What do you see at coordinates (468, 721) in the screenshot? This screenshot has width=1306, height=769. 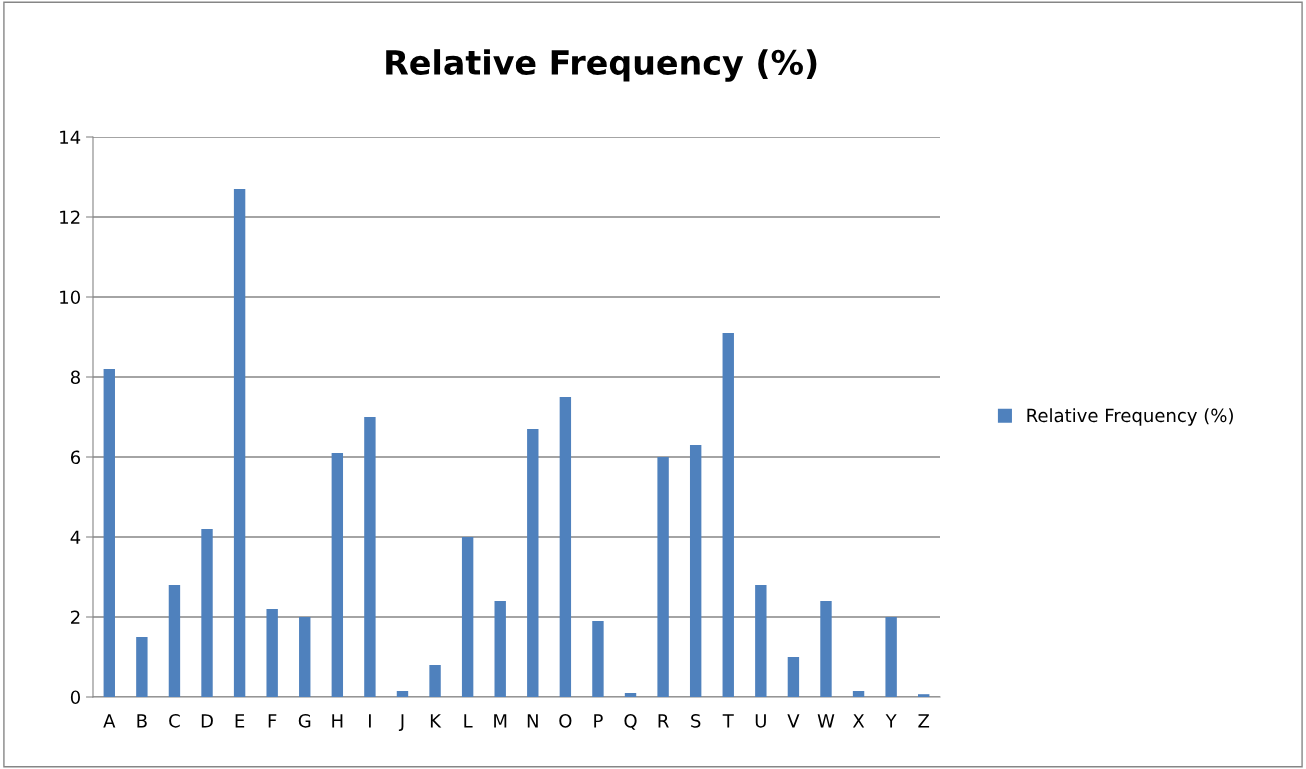 I see `x-tick-label: L` at bounding box center [468, 721].